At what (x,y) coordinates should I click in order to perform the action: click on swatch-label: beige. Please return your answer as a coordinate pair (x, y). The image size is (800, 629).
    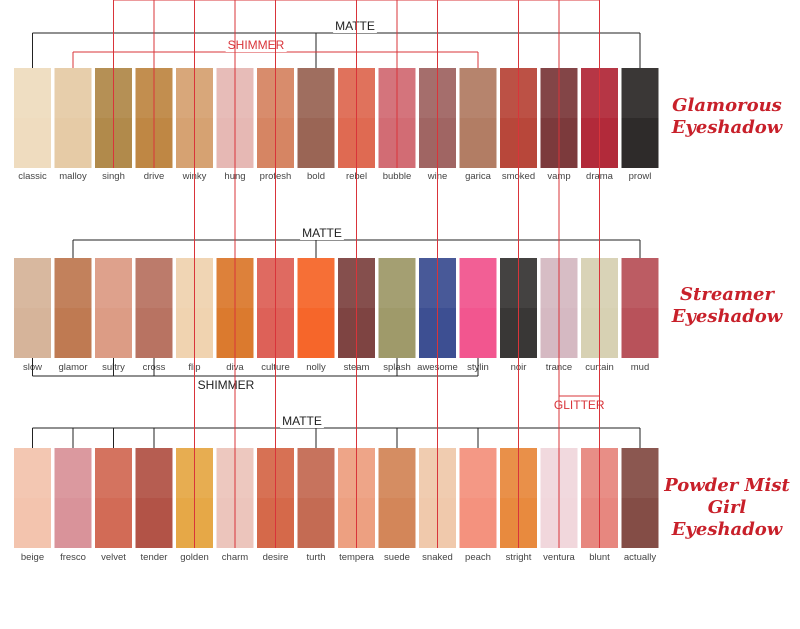
    Looking at the image, I should click on (32, 557).